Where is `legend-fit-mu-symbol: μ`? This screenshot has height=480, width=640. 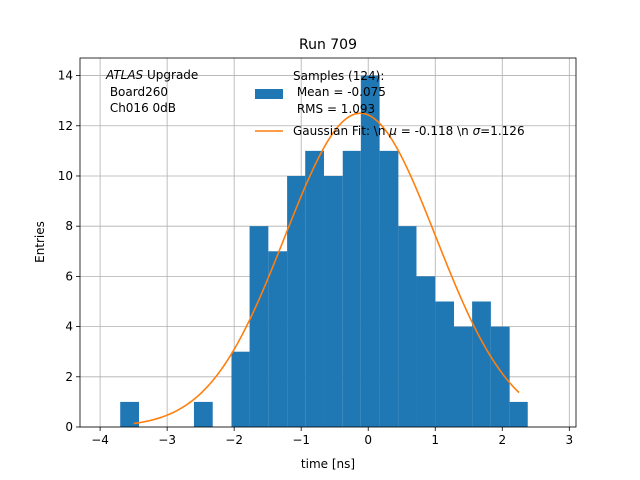
legend-fit-mu-symbol: μ is located at coordinates (392, 131).